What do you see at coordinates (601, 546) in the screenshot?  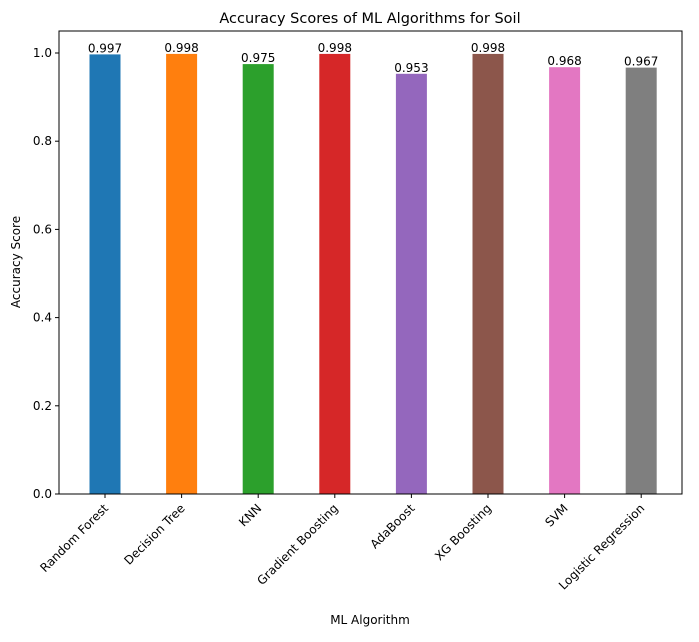 I see `x-tick-label: Logistic Regression` at bounding box center [601, 546].